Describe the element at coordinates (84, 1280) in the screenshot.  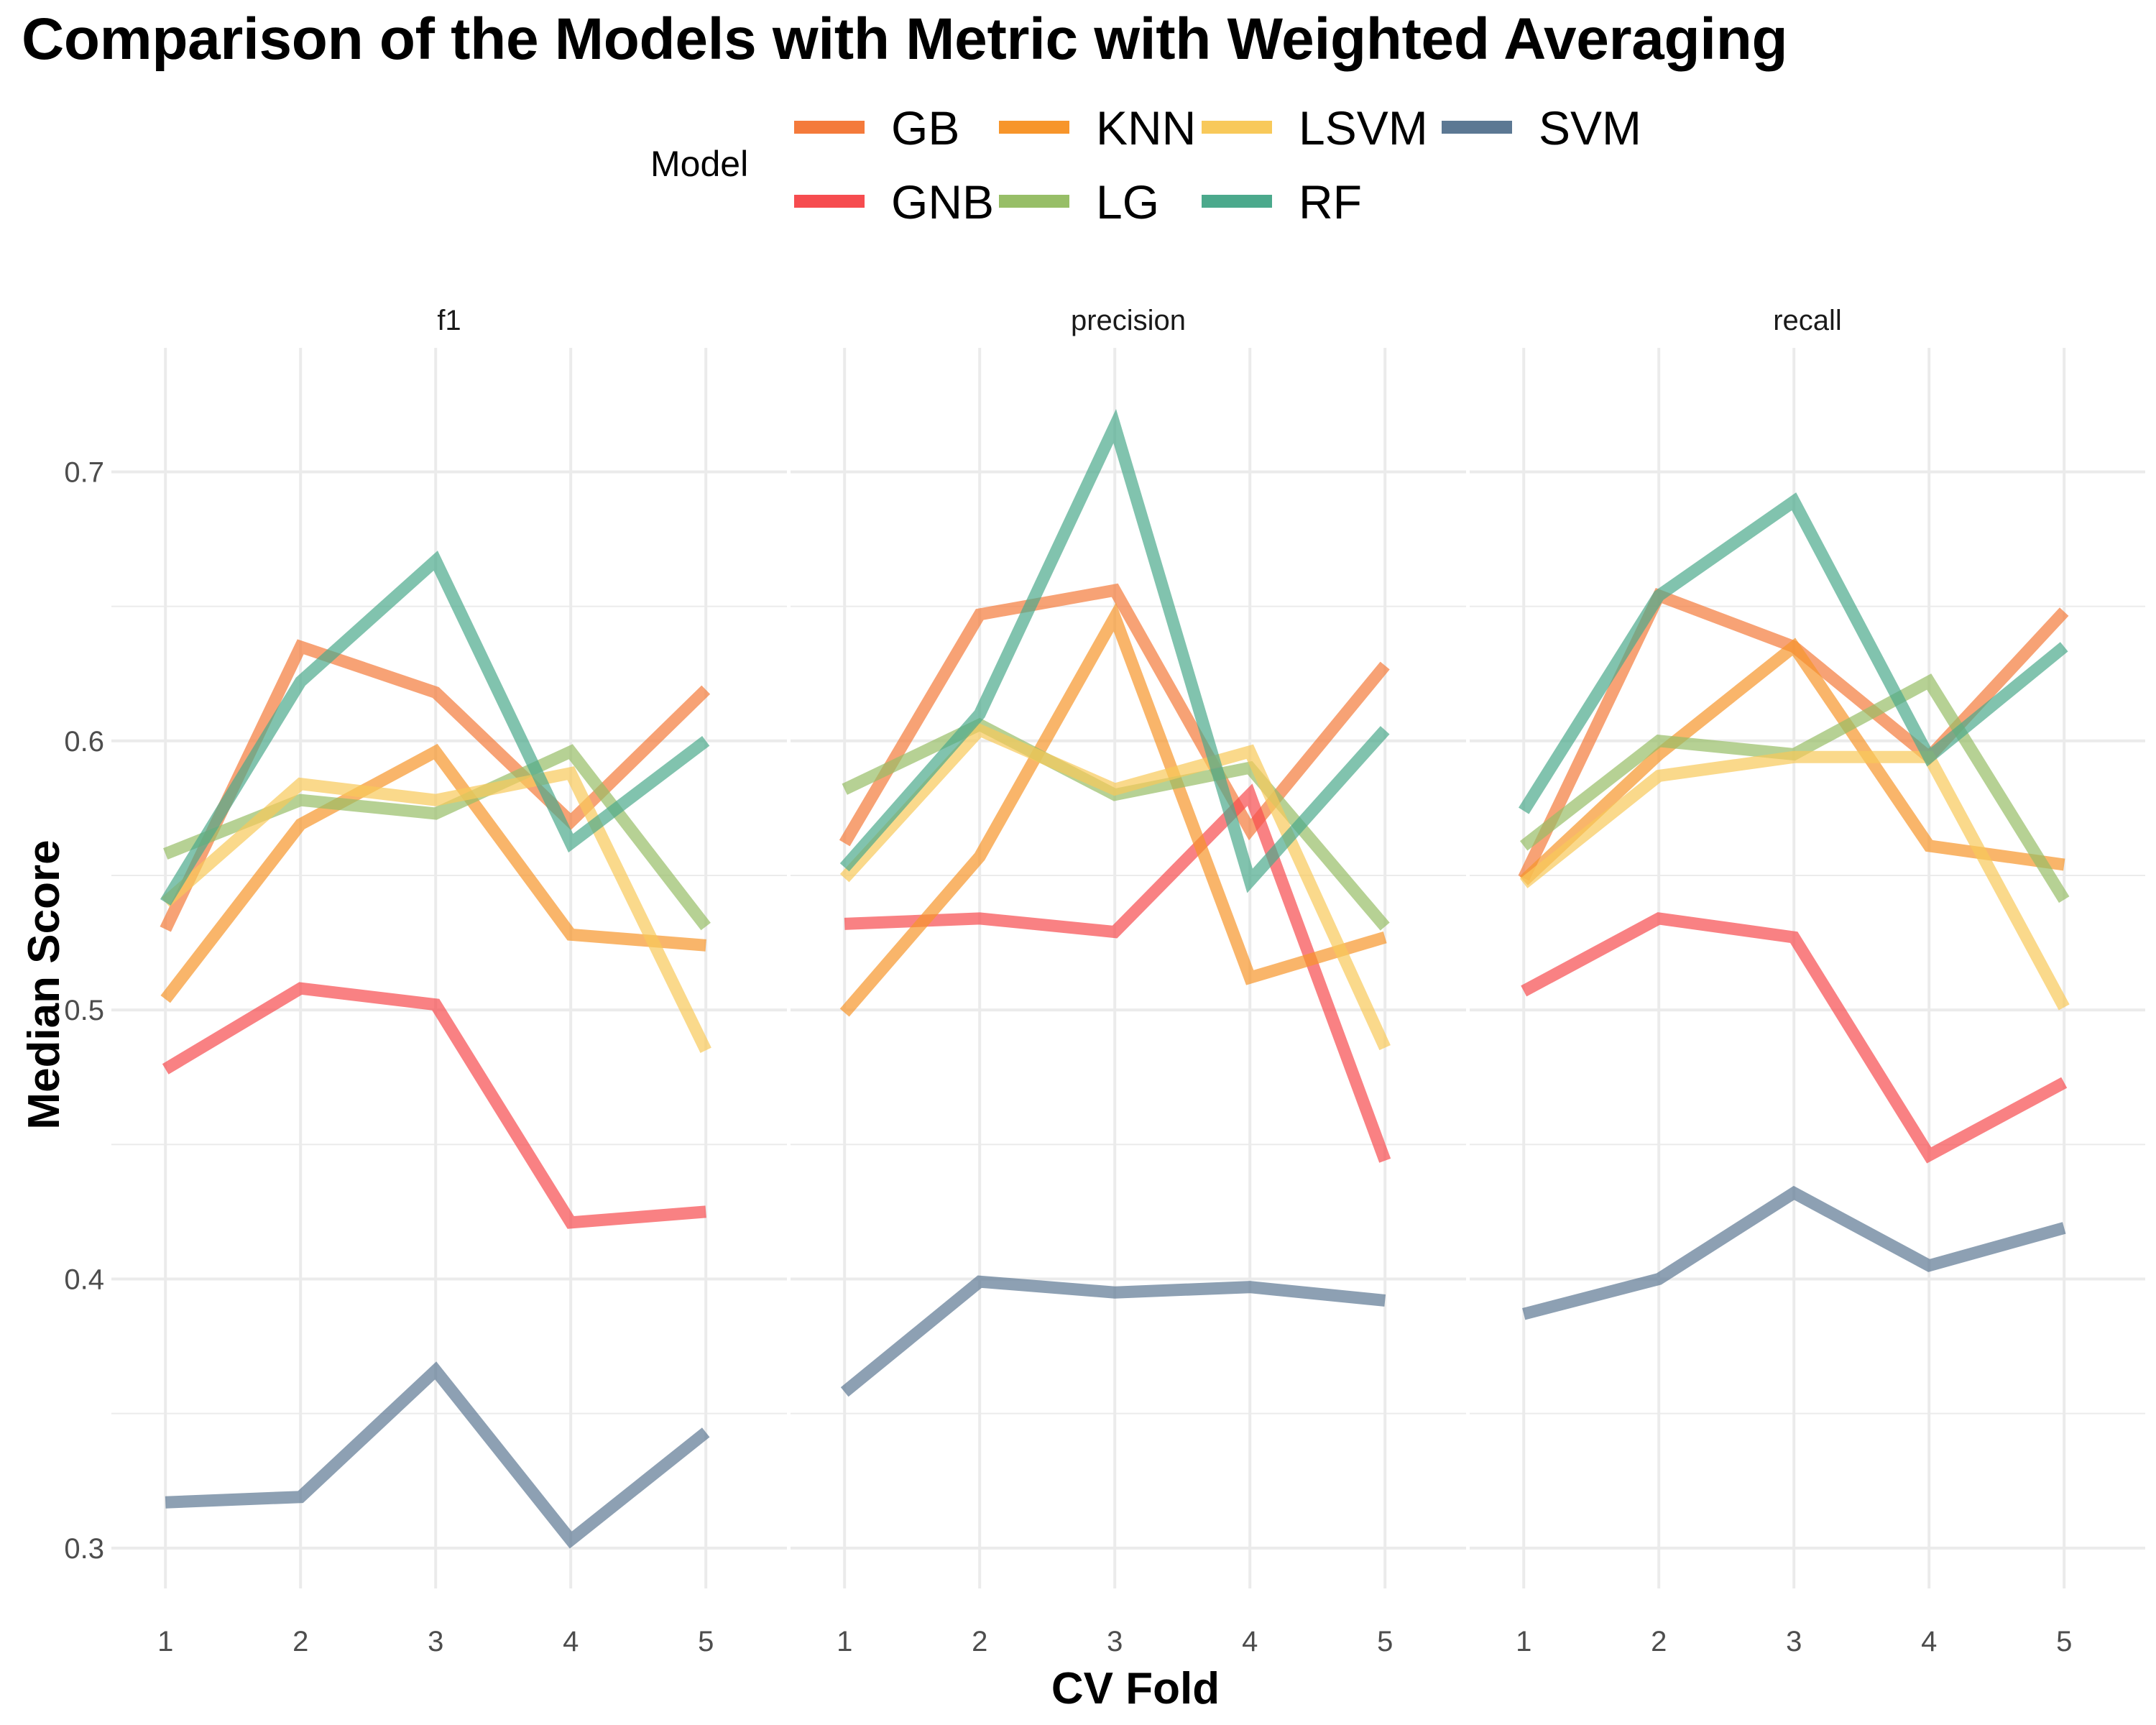
I see `y-tick-label: 0.4` at that location.